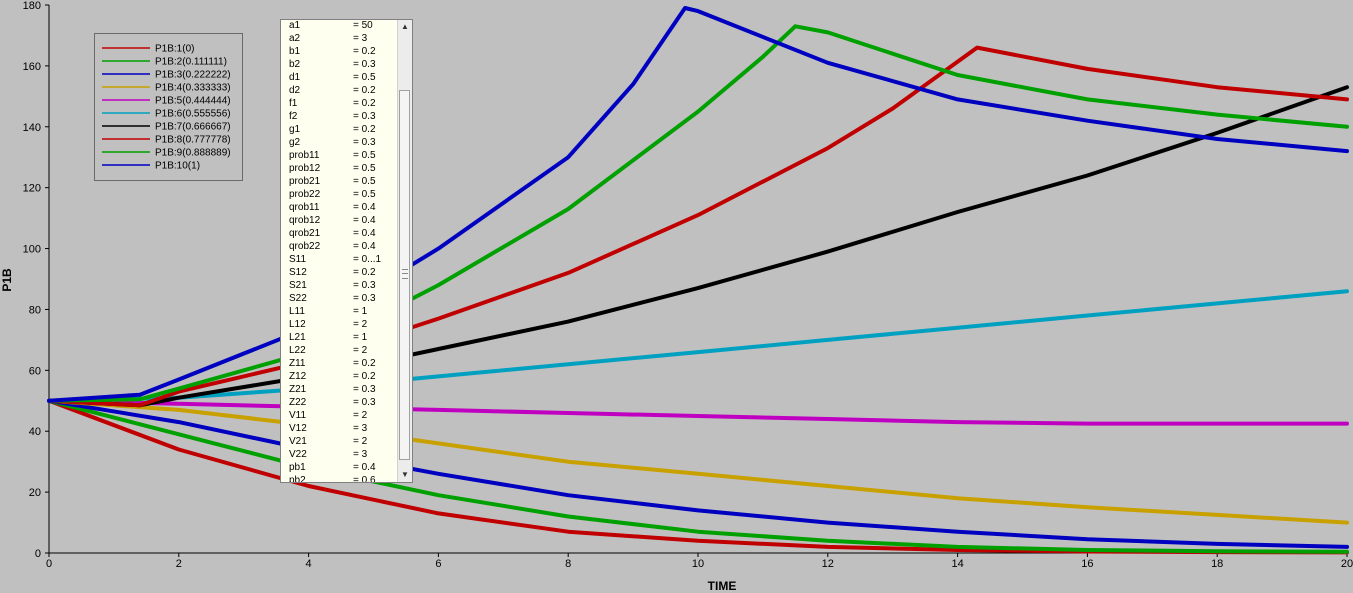  I want to click on parameter-row: qrob11 = 0.4, so click(345, 207).